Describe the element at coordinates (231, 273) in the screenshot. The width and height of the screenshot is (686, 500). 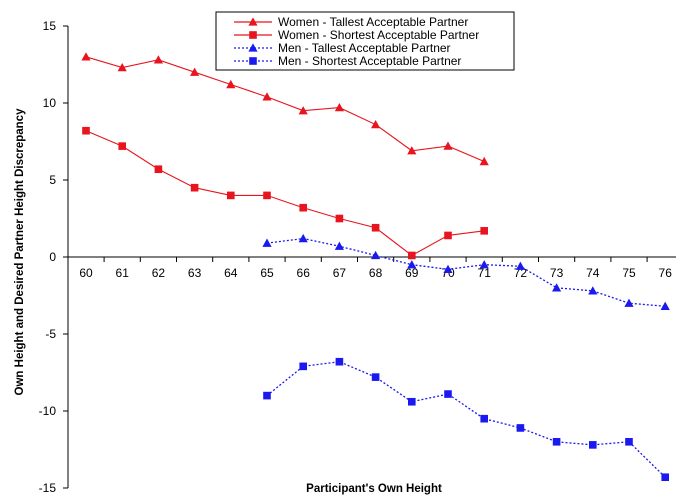
I see `x-tick-label: 64` at that location.